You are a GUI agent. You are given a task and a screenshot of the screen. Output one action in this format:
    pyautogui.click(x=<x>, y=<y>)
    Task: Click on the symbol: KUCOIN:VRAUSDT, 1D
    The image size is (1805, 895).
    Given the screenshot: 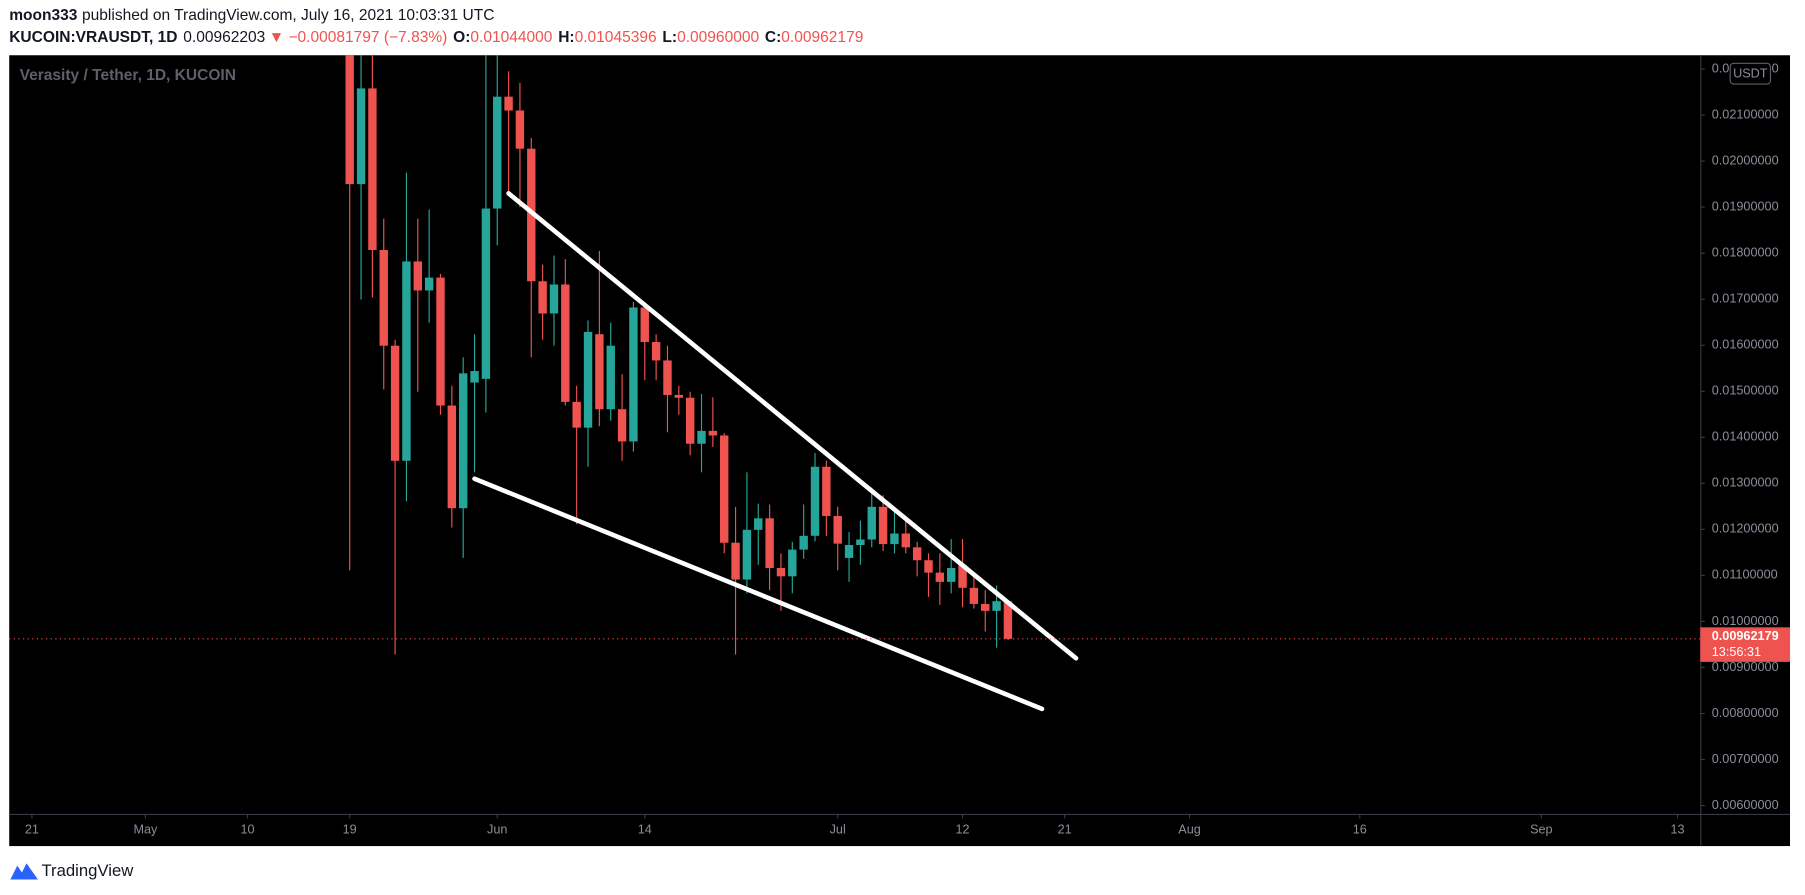 What is the action you would take?
    pyautogui.click(x=93, y=37)
    